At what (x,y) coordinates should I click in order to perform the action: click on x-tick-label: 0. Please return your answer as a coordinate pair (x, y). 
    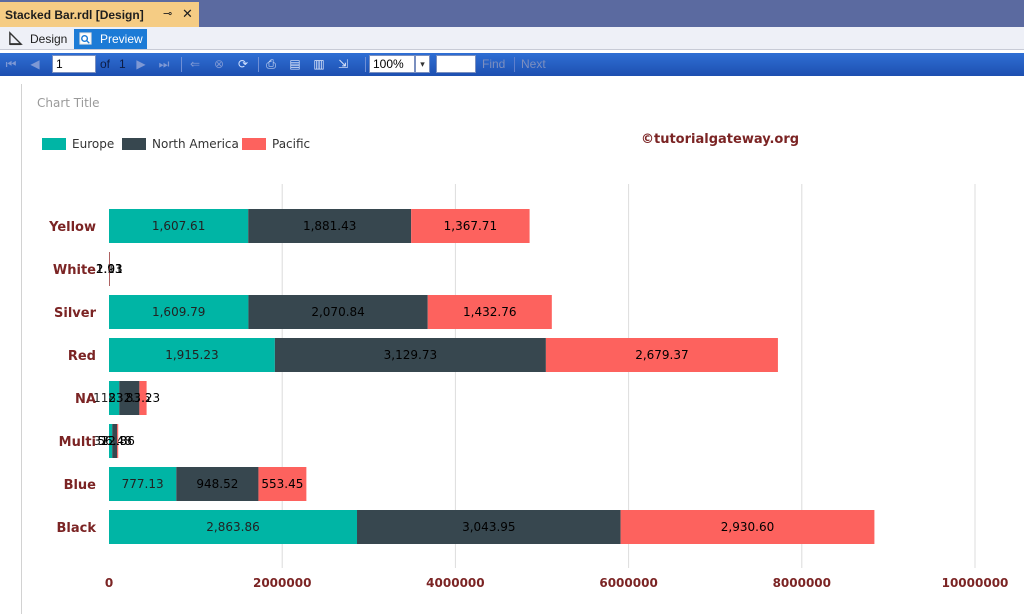
    Looking at the image, I should click on (109, 583).